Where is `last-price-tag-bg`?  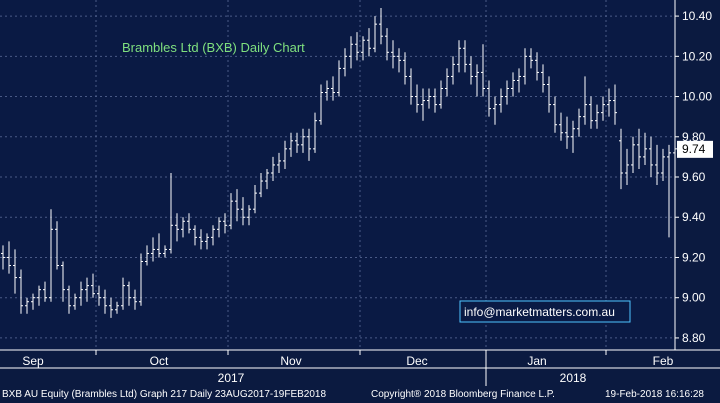 last-price-tag-bg is located at coordinates (695, 149).